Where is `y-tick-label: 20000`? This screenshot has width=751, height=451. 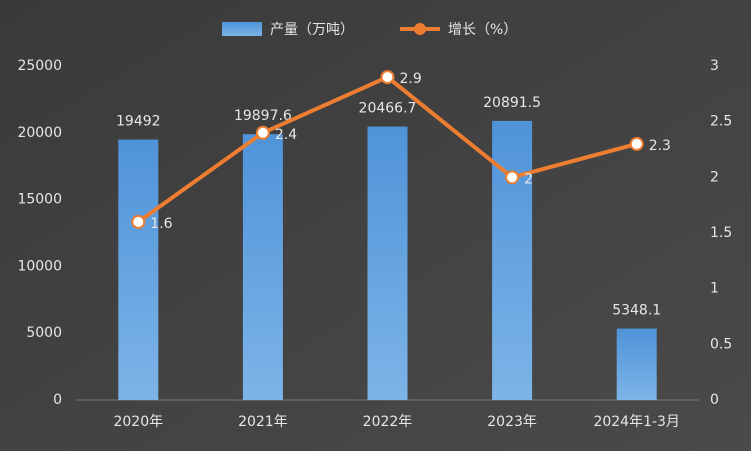 y-tick-label: 20000 is located at coordinates (39, 133).